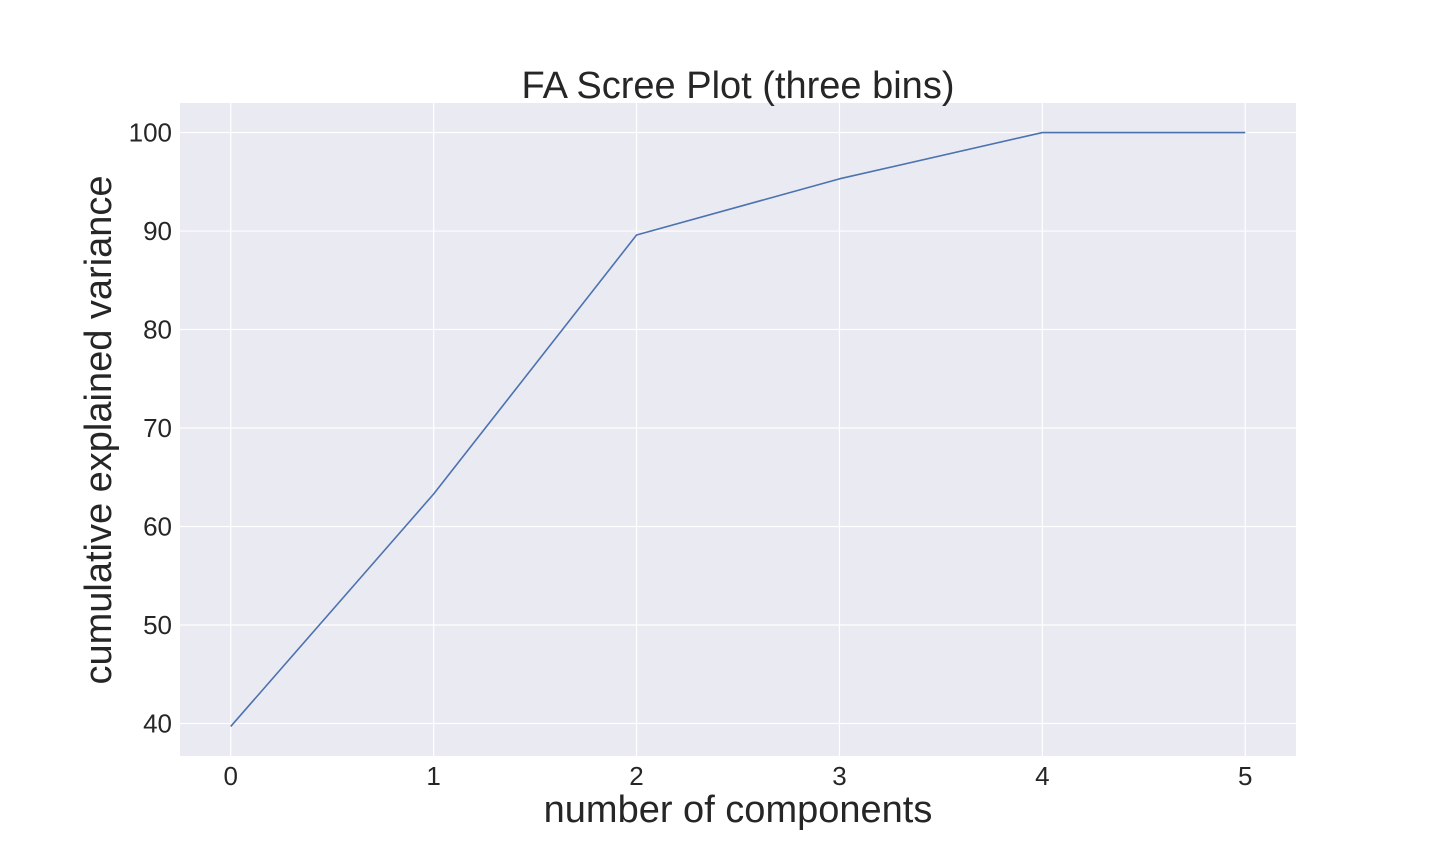 This screenshot has width=1440, height=864. What do you see at coordinates (230, 776) in the screenshot?
I see `x-tick-label: 0` at bounding box center [230, 776].